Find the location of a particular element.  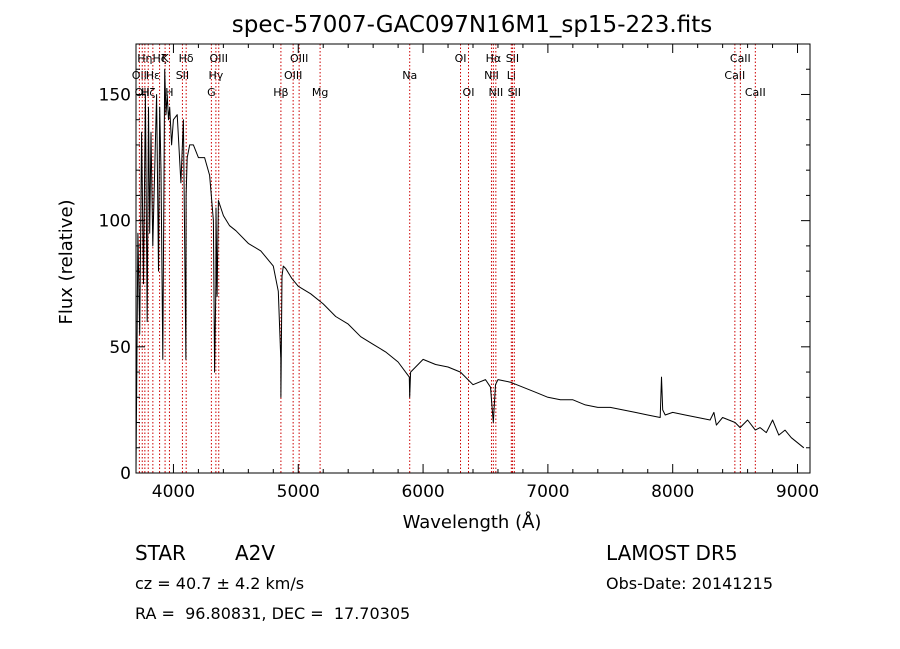

object-class: STAR is located at coordinates (160, 553).